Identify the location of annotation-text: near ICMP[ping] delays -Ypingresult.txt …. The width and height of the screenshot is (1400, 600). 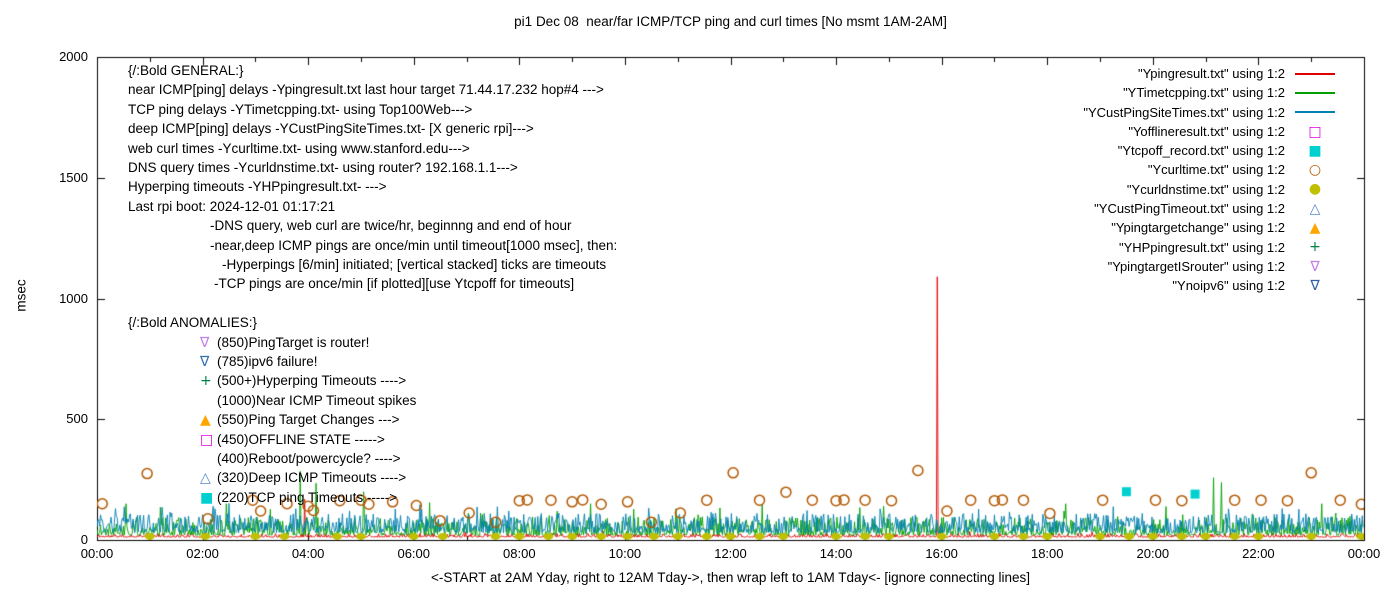
(366, 90).